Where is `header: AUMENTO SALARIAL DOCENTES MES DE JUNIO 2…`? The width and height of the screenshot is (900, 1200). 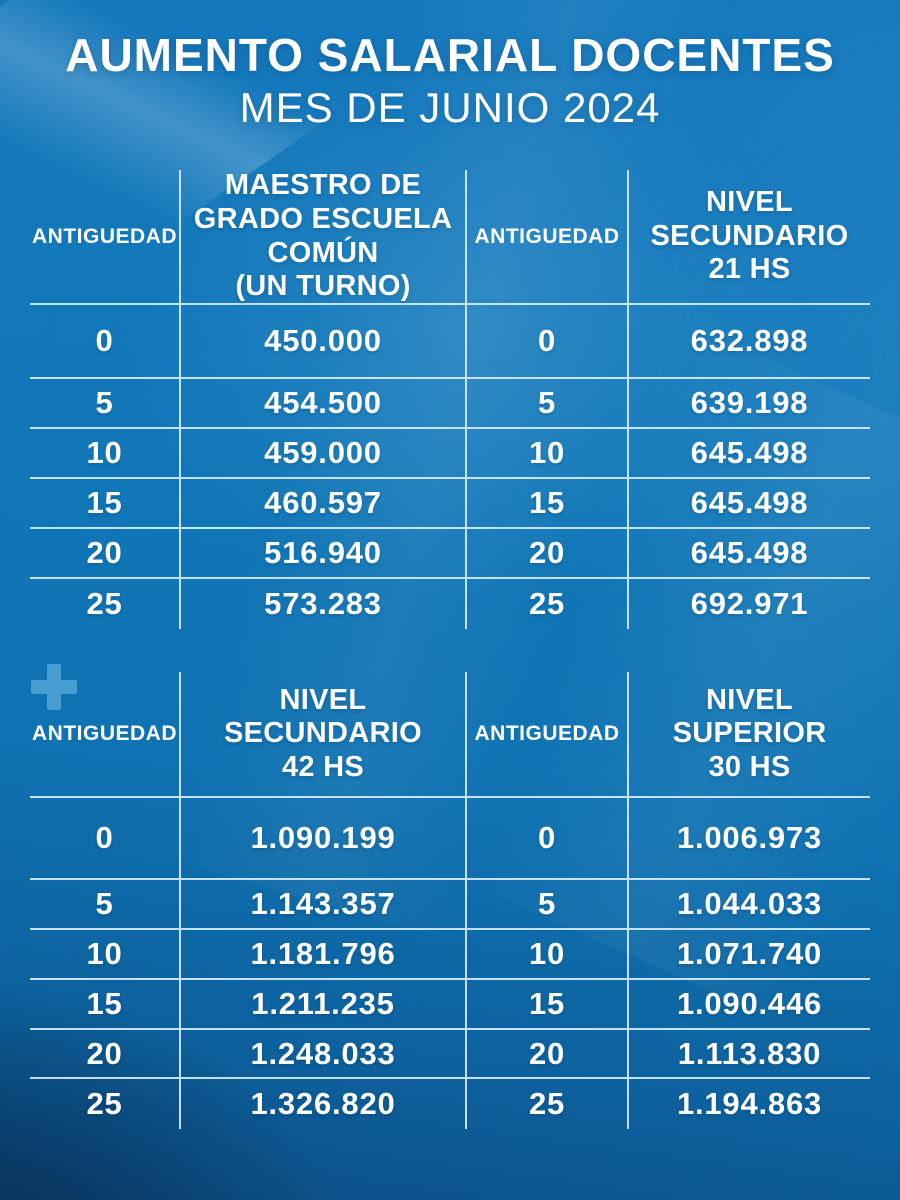 header: AUMENTO SALARIAL DOCENTES MES DE JUNIO 2… is located at coordinates (450, 80).